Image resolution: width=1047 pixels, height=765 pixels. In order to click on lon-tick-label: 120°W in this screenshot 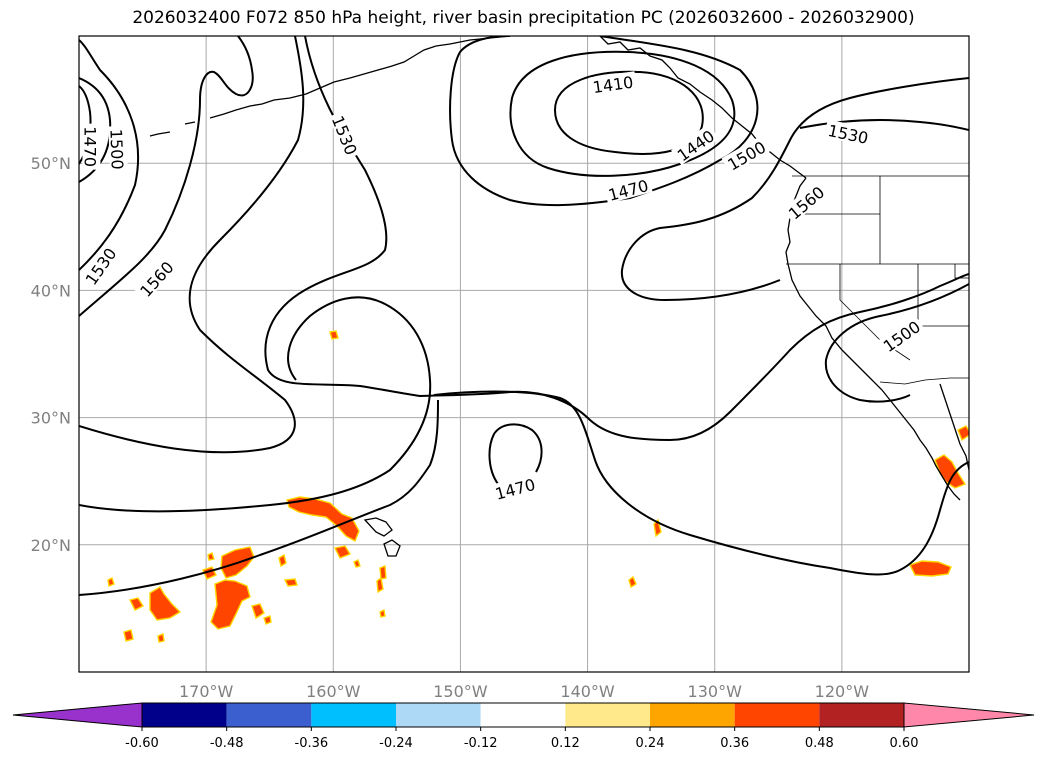, I will do `click(842, 691)`.